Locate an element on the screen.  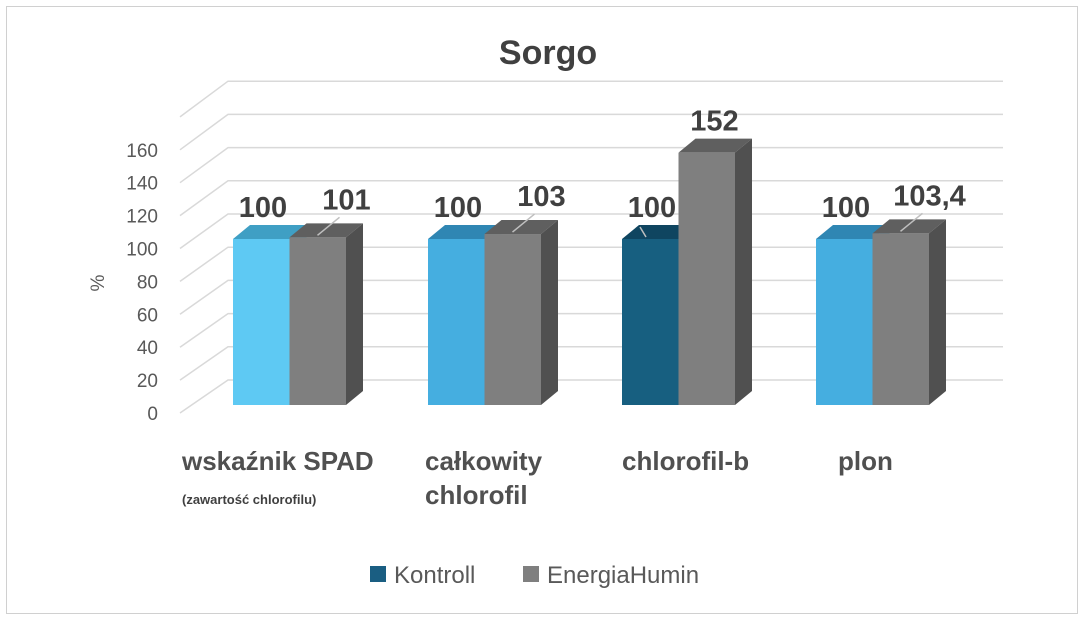
y-axis-label: % is located at coordinates (98, 282).